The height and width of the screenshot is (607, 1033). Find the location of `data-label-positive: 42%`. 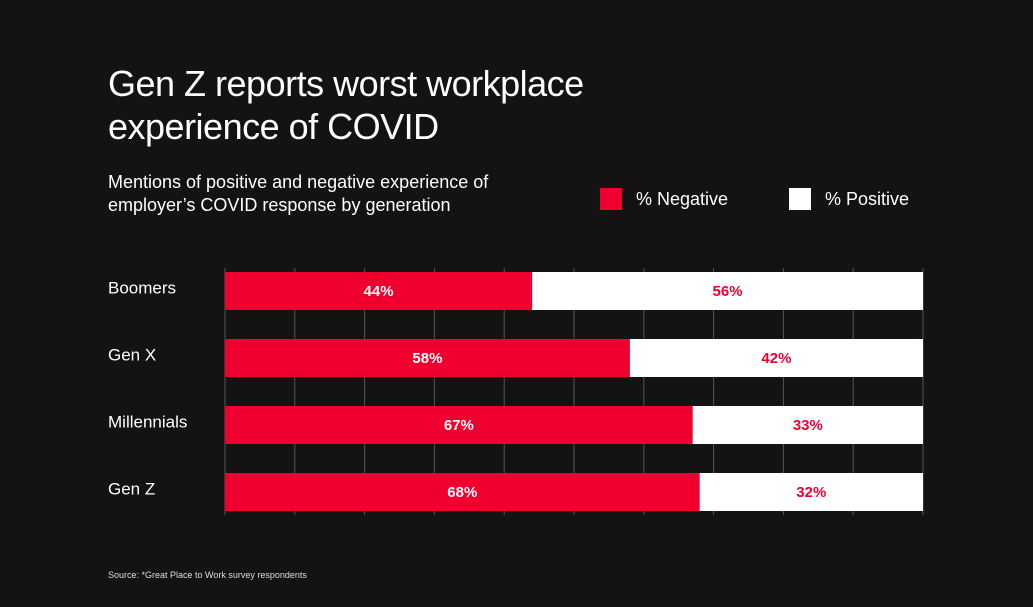

data-label-positive: 42% is located at coordinates (776, 358).